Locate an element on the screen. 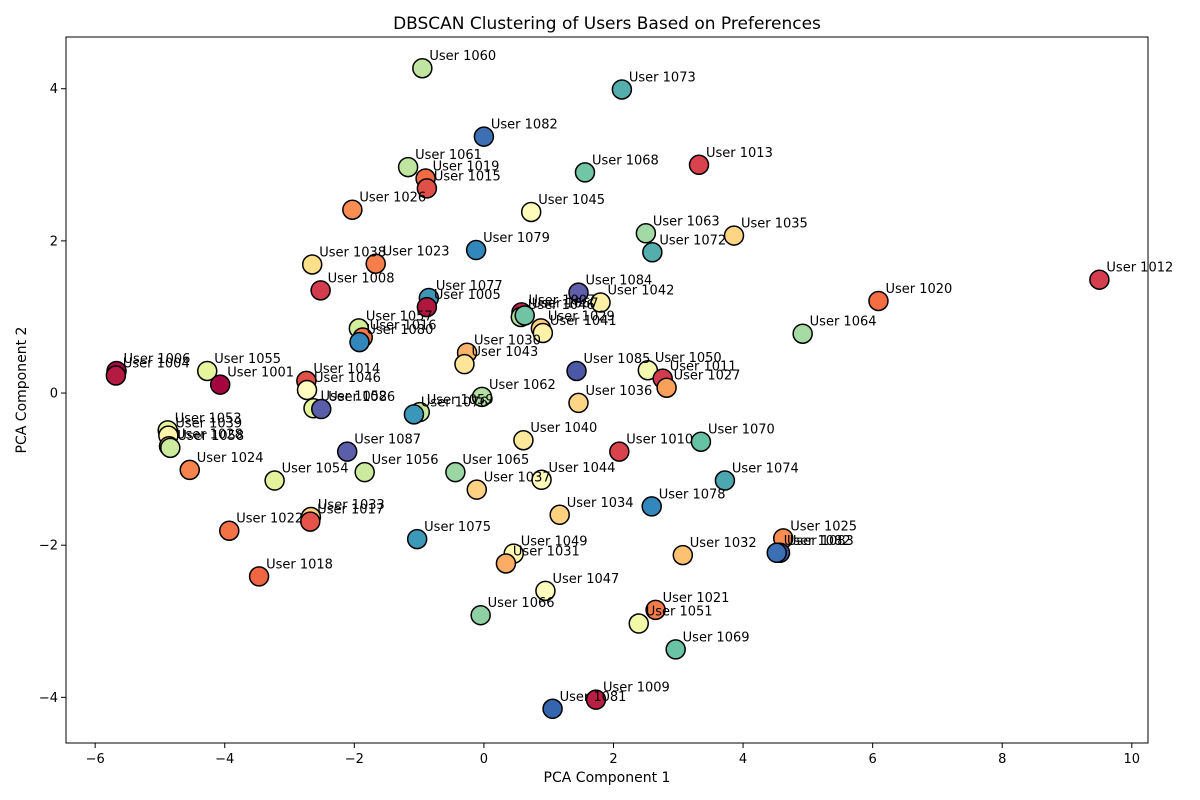 This screenshot has height=800, width=1200. point-label: User 1010 is located at coordinates (659, 440).